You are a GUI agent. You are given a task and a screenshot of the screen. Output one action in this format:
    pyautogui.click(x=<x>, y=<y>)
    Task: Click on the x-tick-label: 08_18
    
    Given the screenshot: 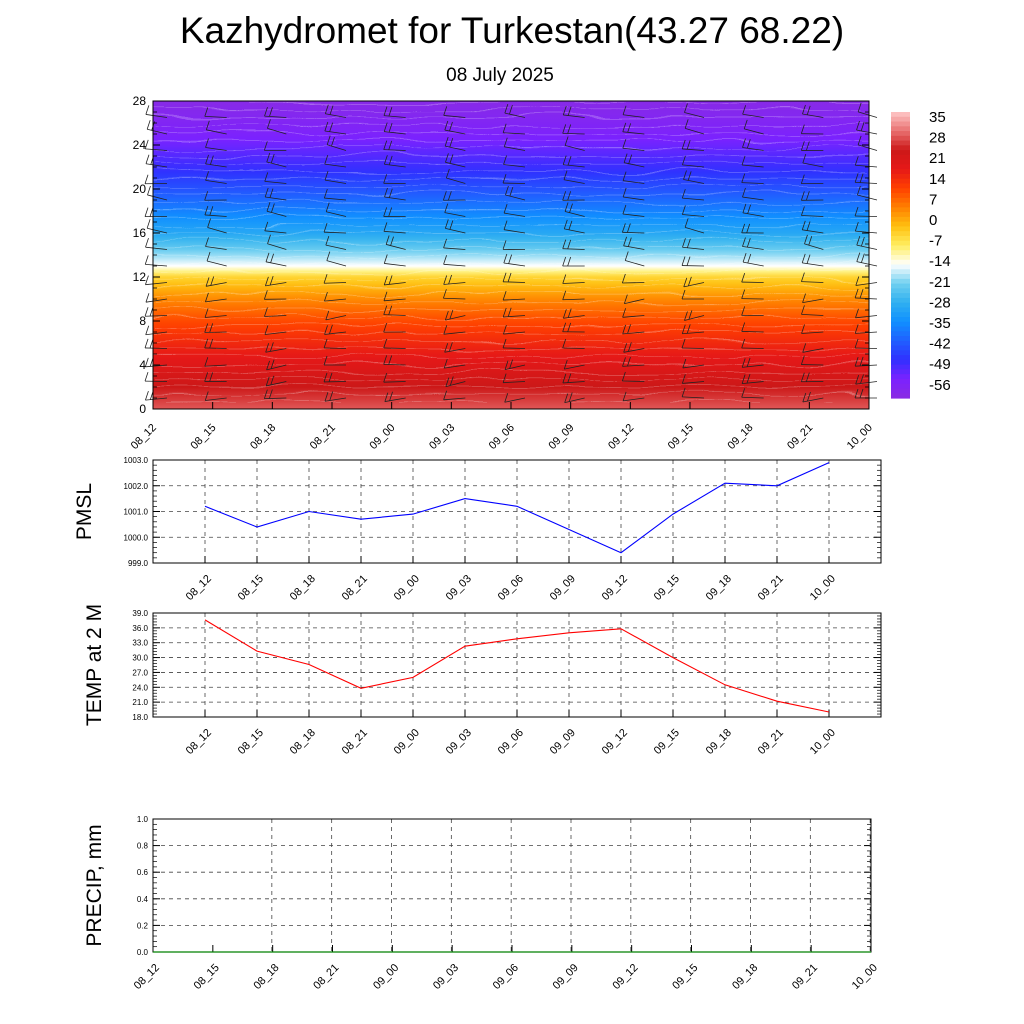 What is the action you would take?
    pyautogui.click(x=303, y=588)
    